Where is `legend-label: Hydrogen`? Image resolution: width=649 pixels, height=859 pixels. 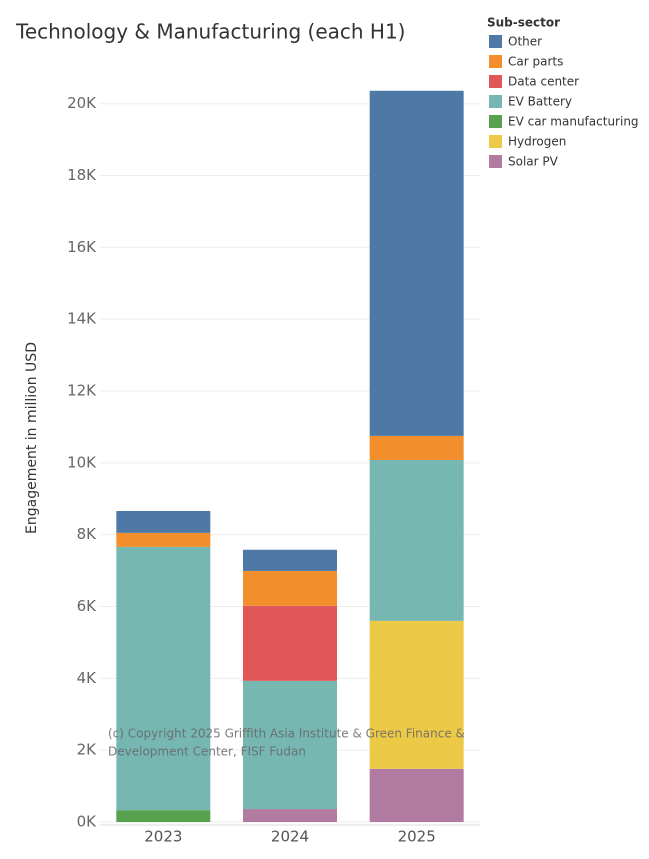
legend-label: Hydrogen is located at coordinates (537, 142).